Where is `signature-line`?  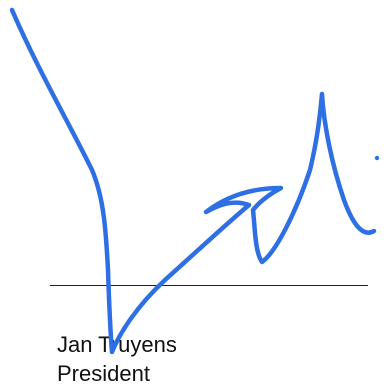 signature-line is located at coordinates (209, 285).